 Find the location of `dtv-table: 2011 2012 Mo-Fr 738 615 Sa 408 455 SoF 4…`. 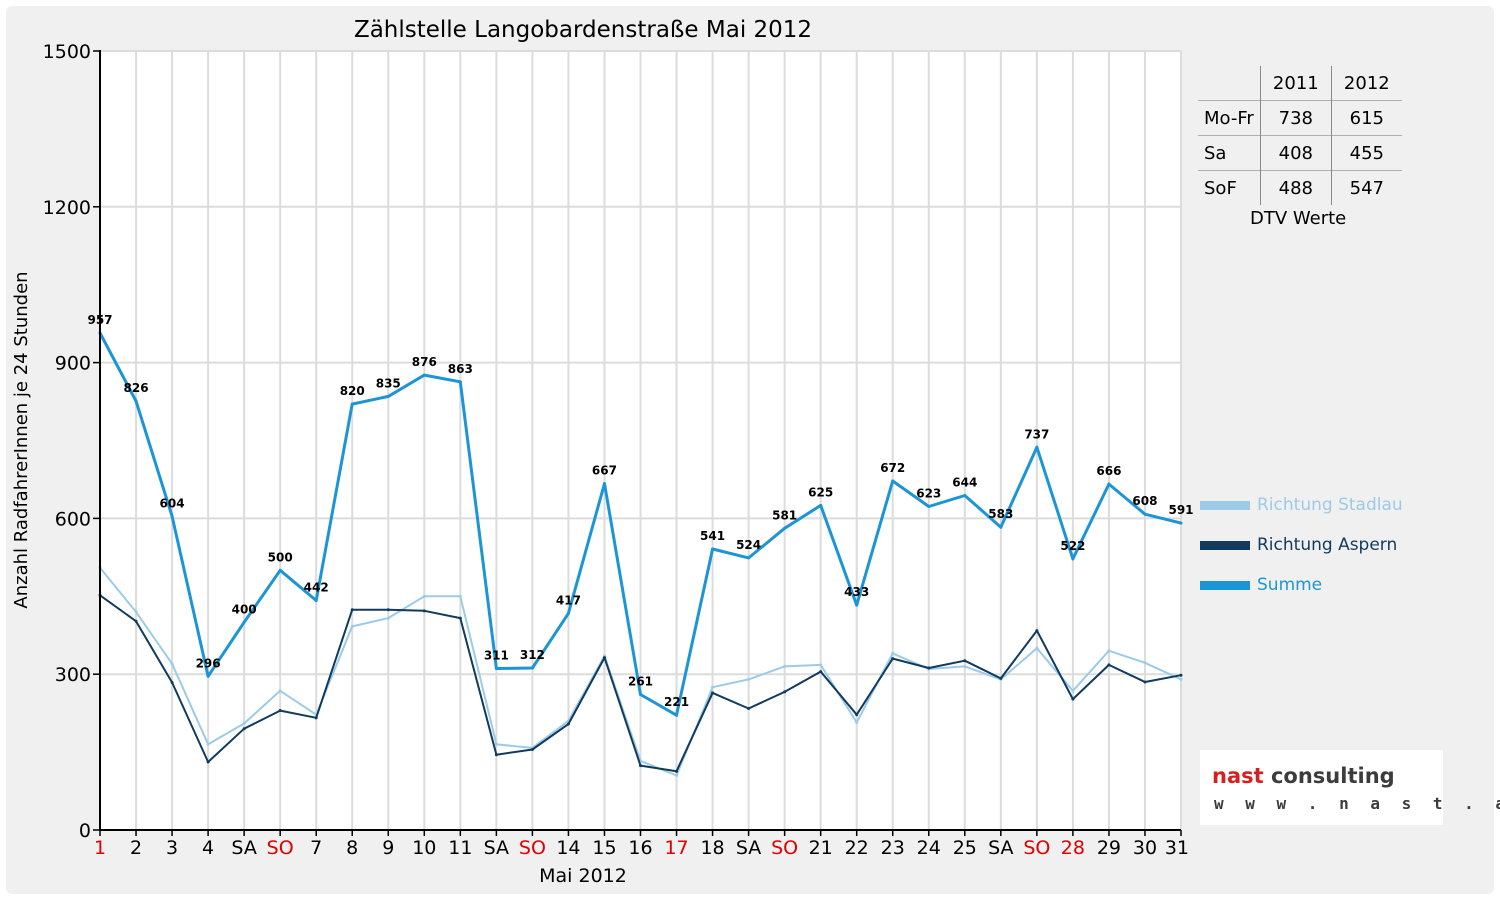

dtv-table: 2011 2012 Mo-Fr 738 615 Sa 408 455 SoF 4… is located at coordinates (1300, 135).